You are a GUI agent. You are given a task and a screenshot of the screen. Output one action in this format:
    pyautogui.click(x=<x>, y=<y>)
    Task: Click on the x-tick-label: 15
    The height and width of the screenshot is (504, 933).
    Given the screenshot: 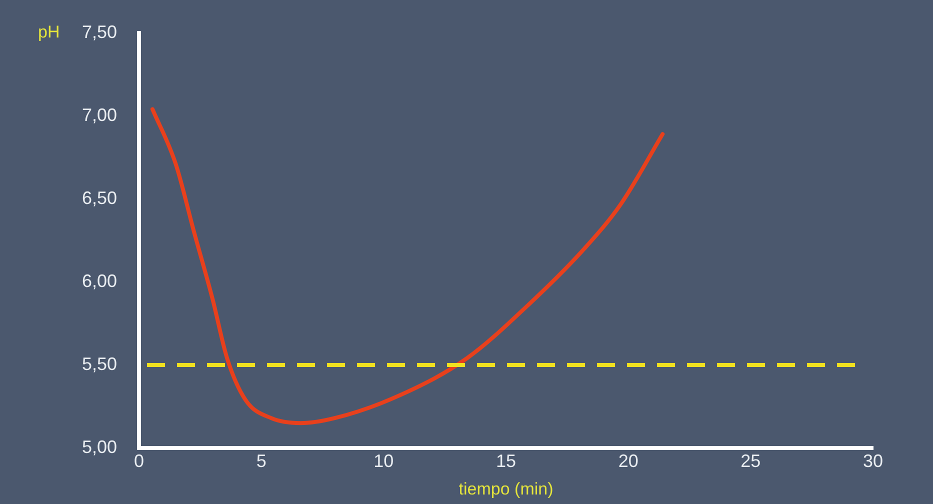 What is the action you would take?
    pyautogui.click(x=506, y=460)
    